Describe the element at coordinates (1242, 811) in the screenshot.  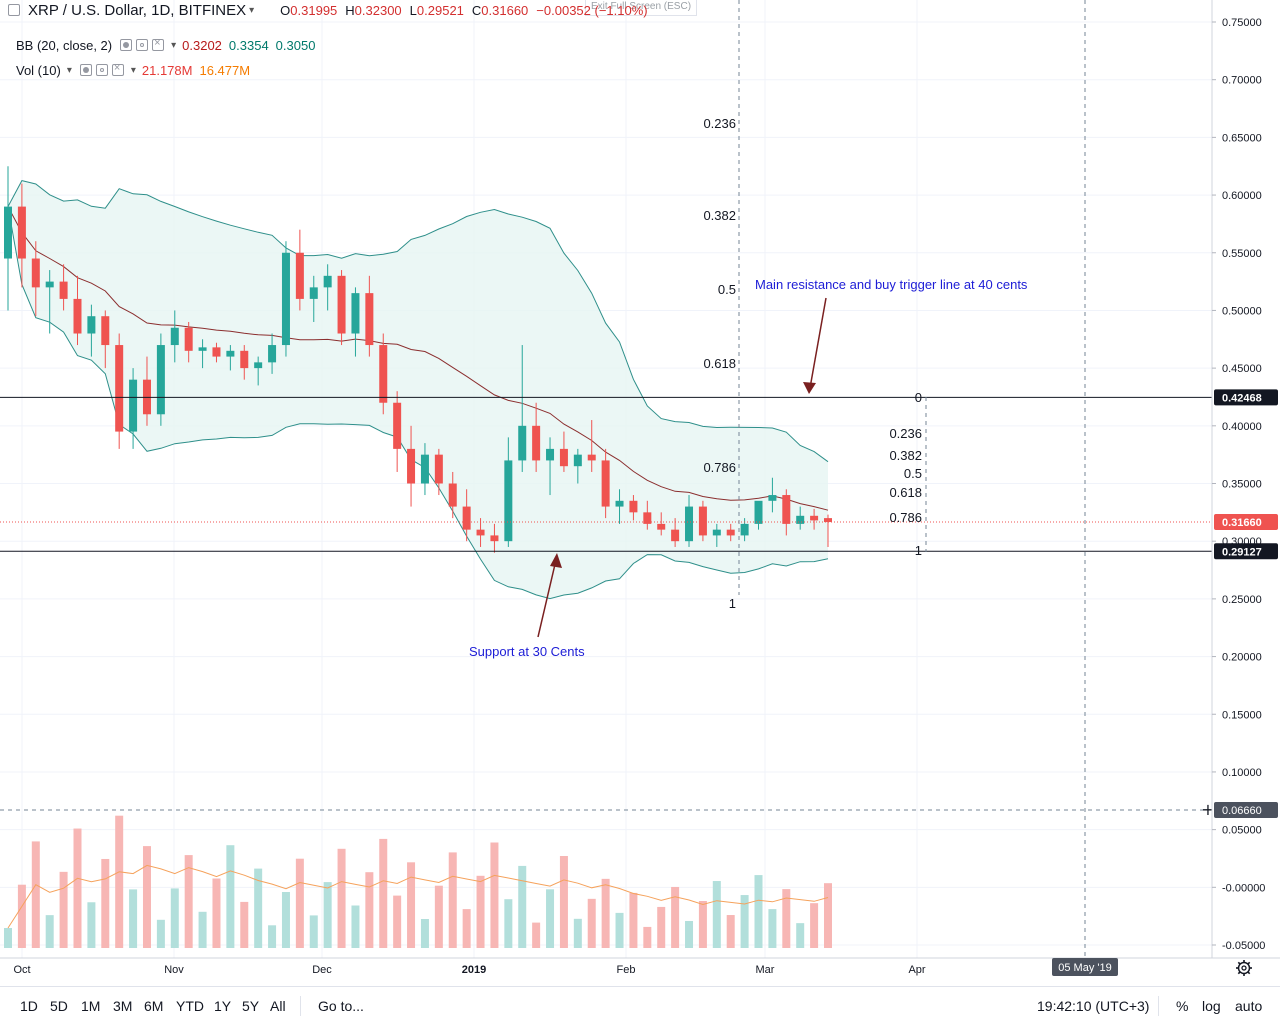
I see `crosshair-price-label: 0.06660` at that location.